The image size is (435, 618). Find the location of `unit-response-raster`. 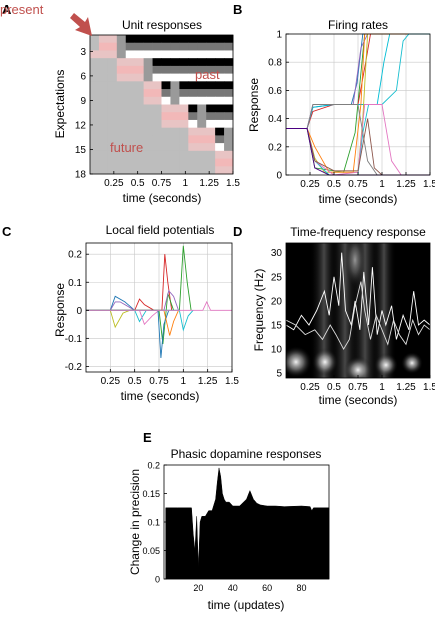

unit-response-raster is located at coordinates (162, 105).